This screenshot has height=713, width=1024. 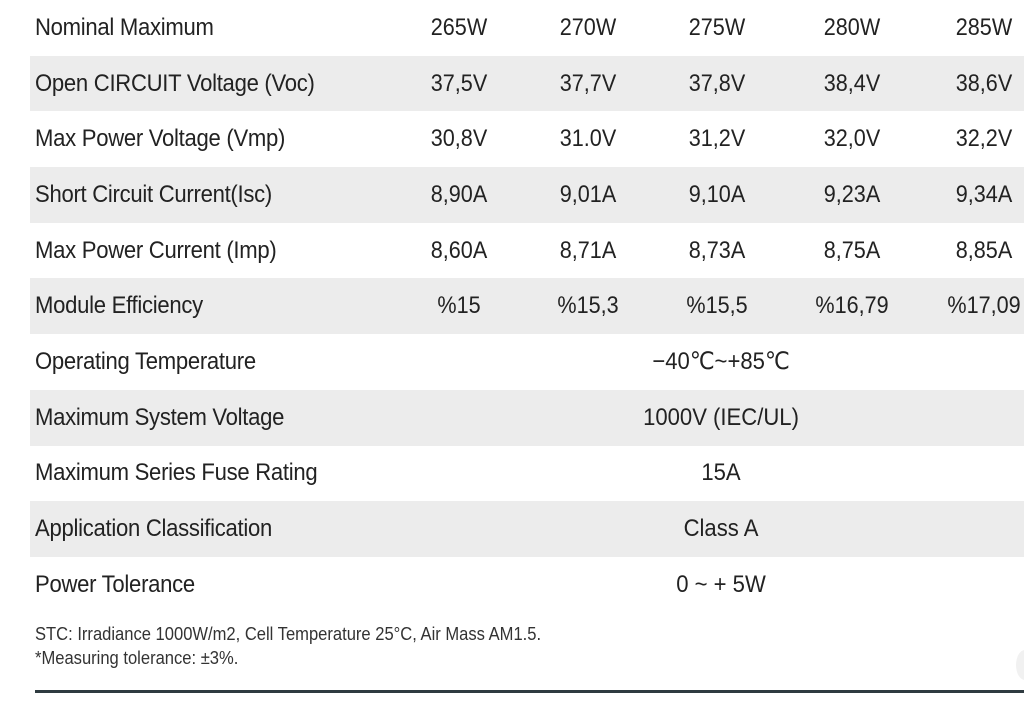 I want to click on row-label: Open CIRCUIT Voltage (Voc), so click(x=175, y=83).